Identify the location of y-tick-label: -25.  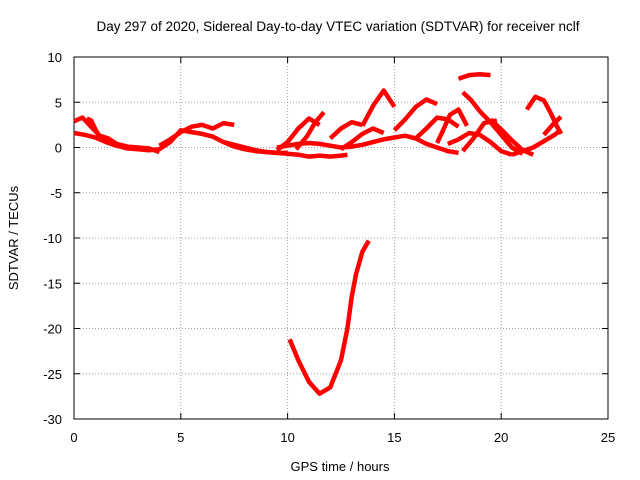
(52, 374).